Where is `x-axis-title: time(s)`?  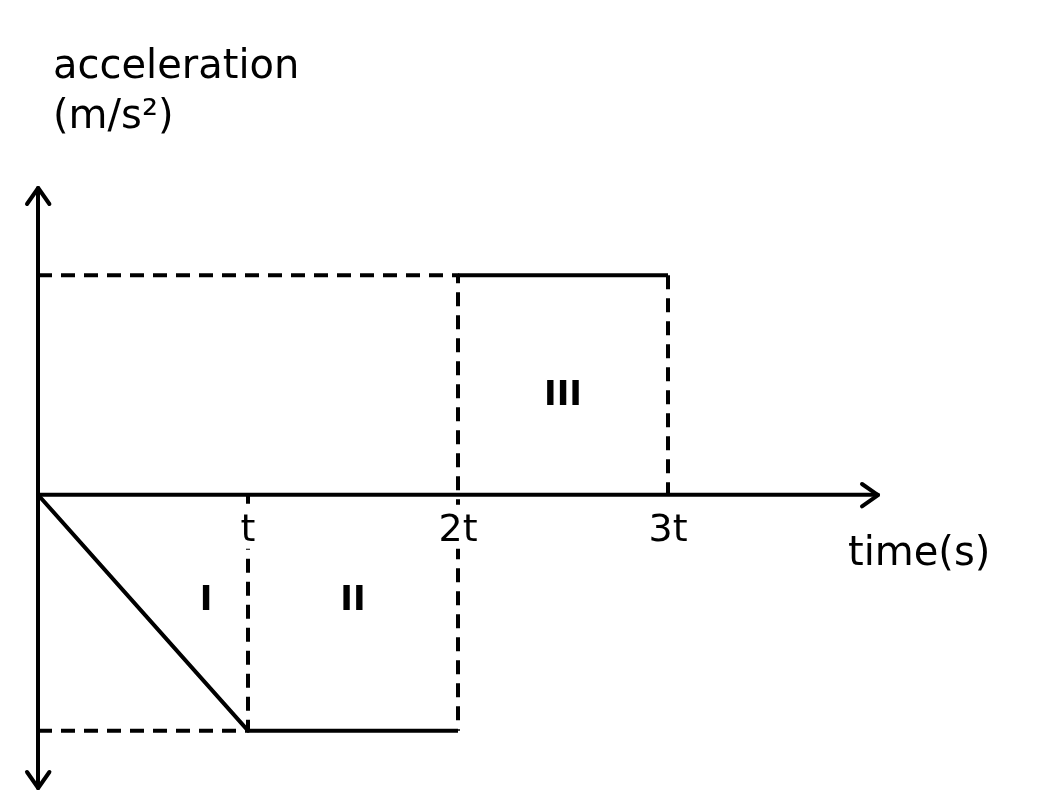
x-axis-title: time(s) is located at coordinates (919, 551).